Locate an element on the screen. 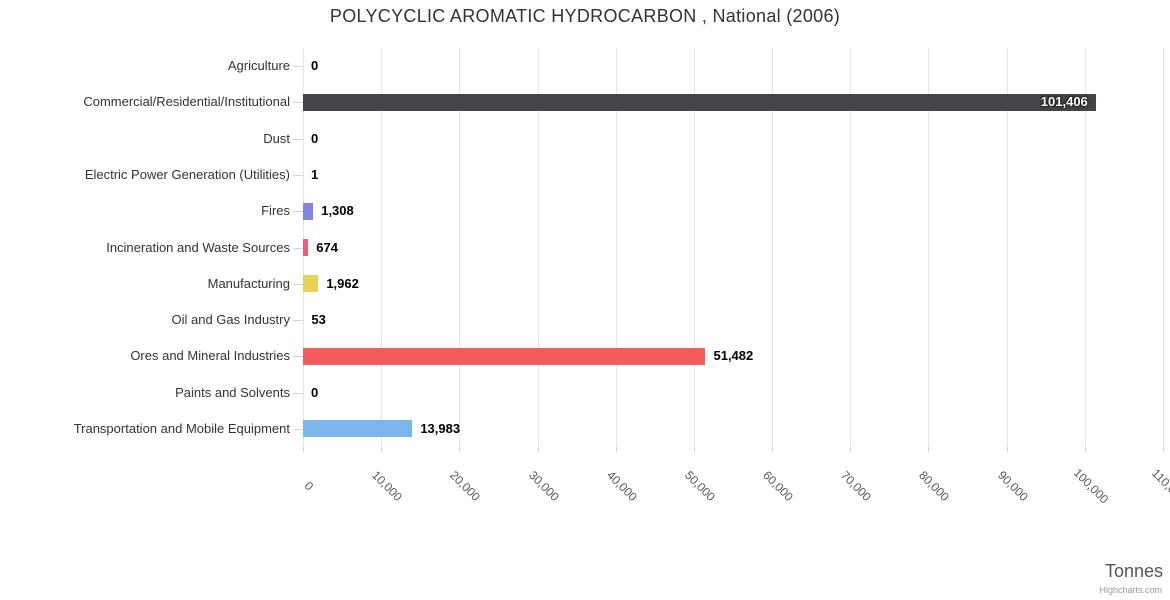  x-axis-tick-label: 80,000 is located at coordinates (934, 486).